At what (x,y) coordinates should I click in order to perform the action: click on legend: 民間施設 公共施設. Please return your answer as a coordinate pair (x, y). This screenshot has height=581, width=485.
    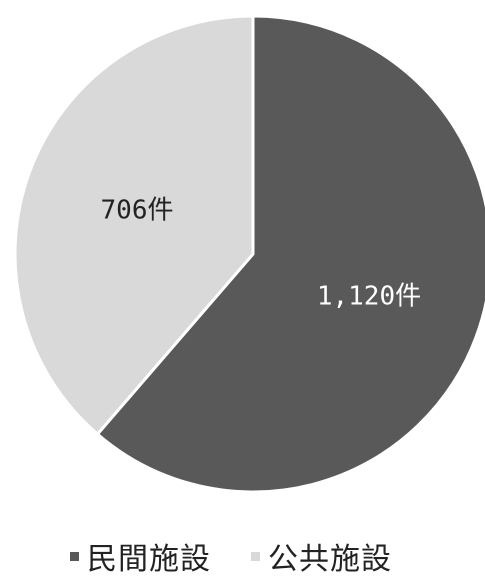
    Looking at the image, I should click on (277, 556).